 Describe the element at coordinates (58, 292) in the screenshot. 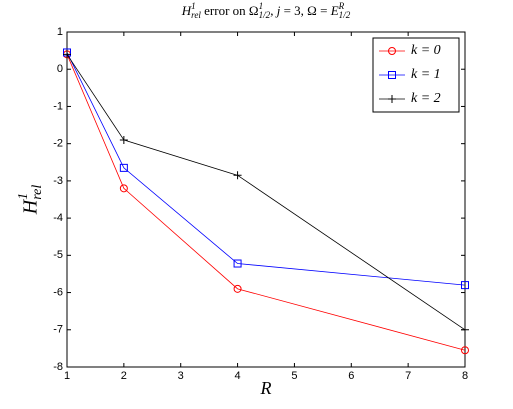

I see `y-tick-label: -6` at that location.